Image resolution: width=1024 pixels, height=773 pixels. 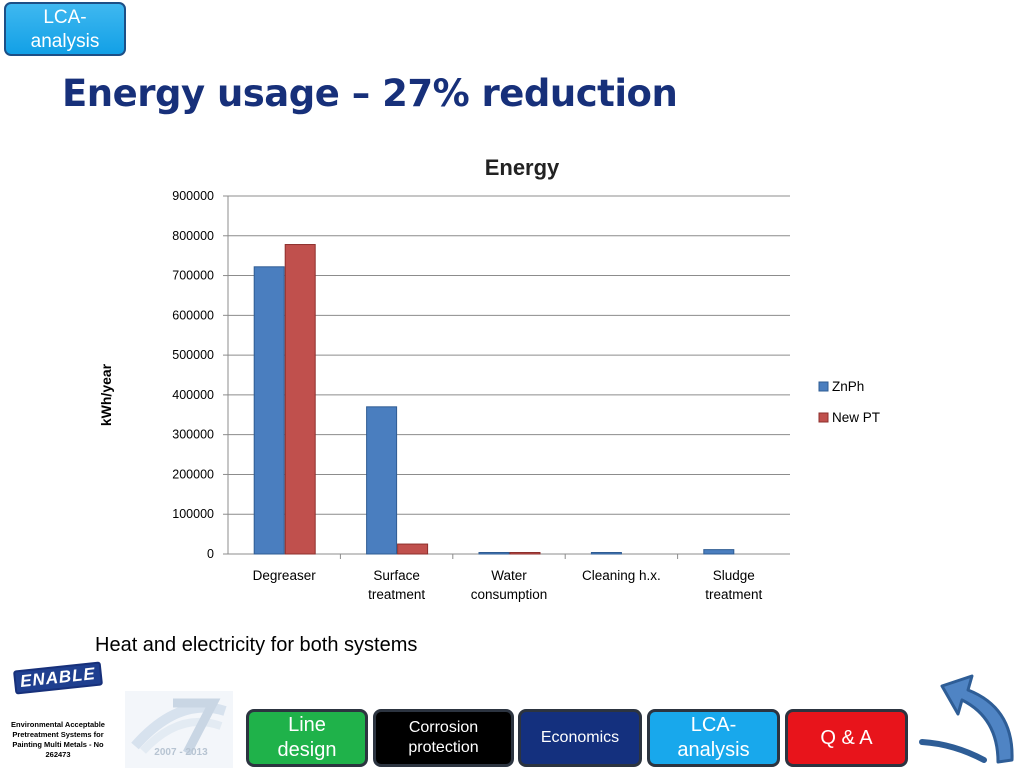 What do you see at coordinates (846, 738) in the screenshot?
I see `q-and-a-button: Q & A` at bounding box center [846, 738].